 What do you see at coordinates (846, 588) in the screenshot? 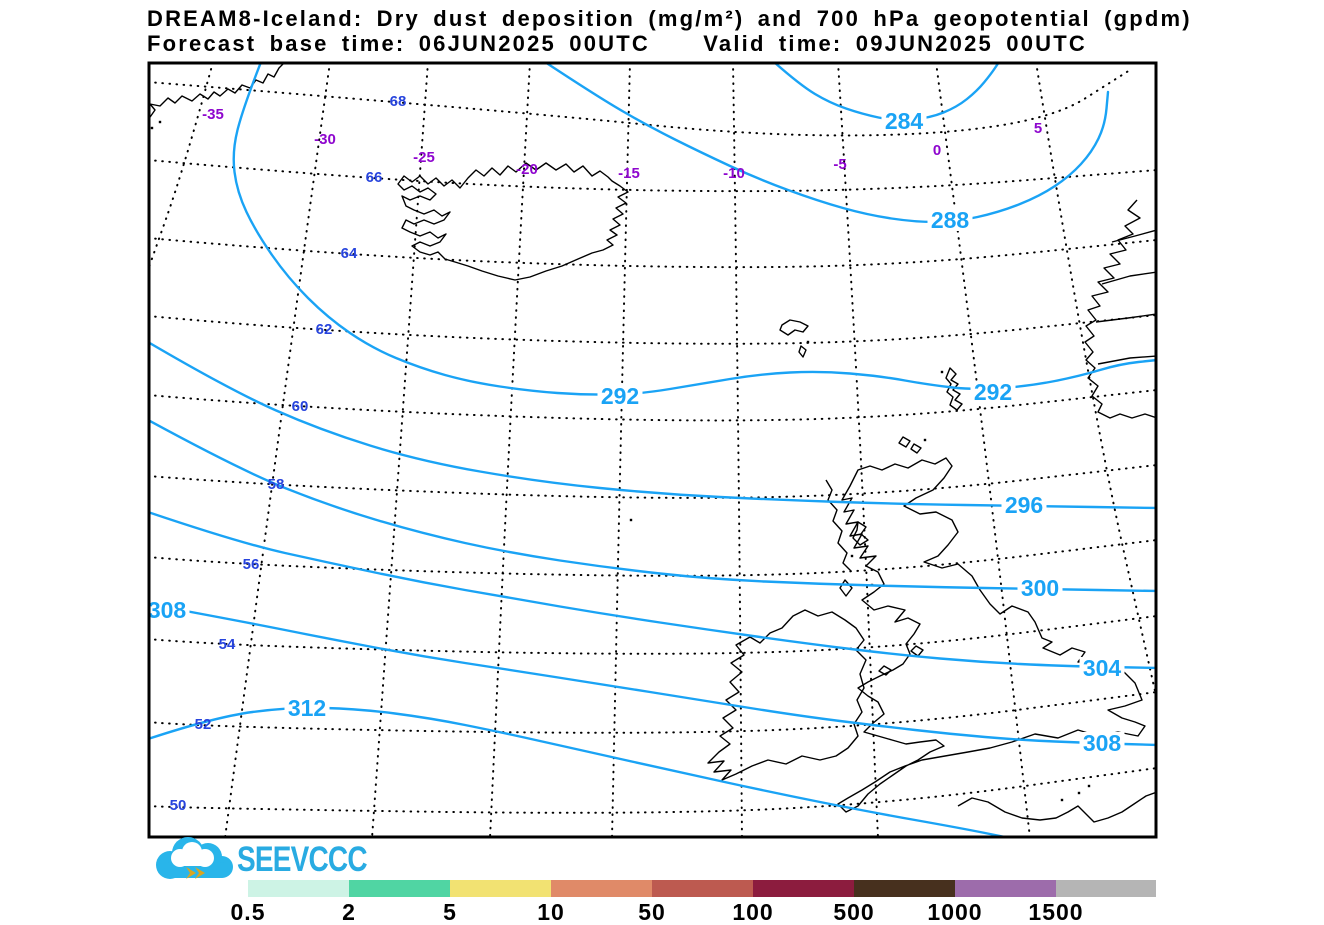
I see `coastline-islay-jura` at bounding box center [846, 588].